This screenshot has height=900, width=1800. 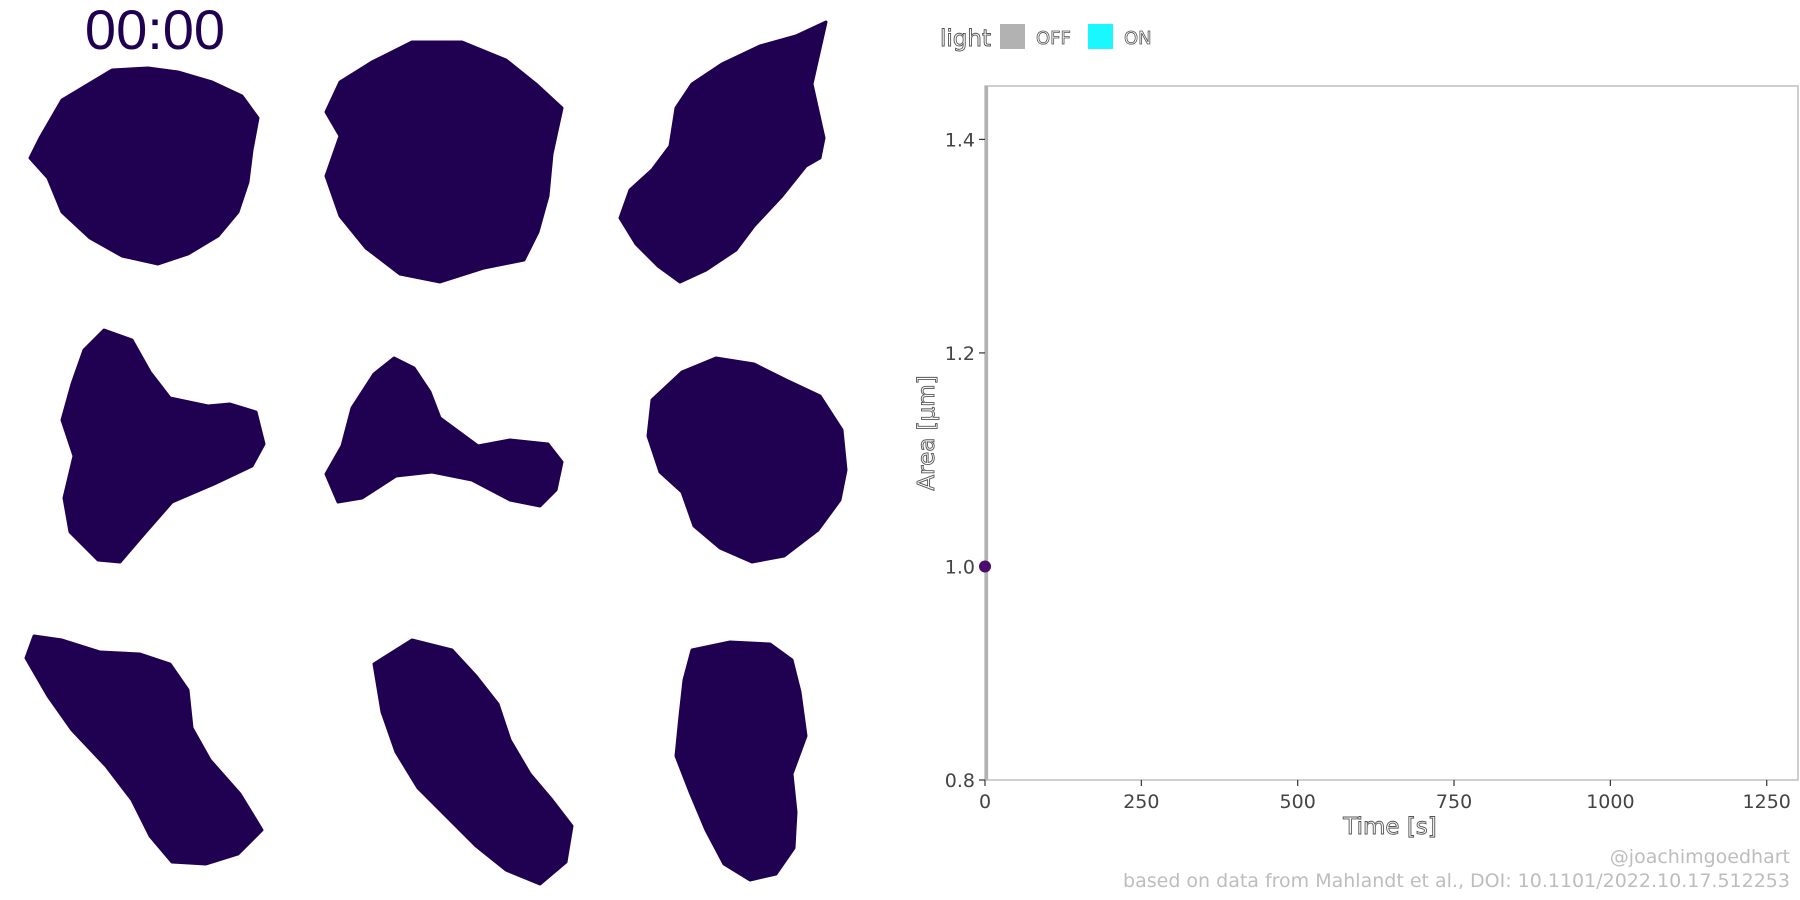 What do you see at coordinates (960, 567) in the screenshot?
I see `y-tick-label: 1.0` at bounding box center [960, 567].